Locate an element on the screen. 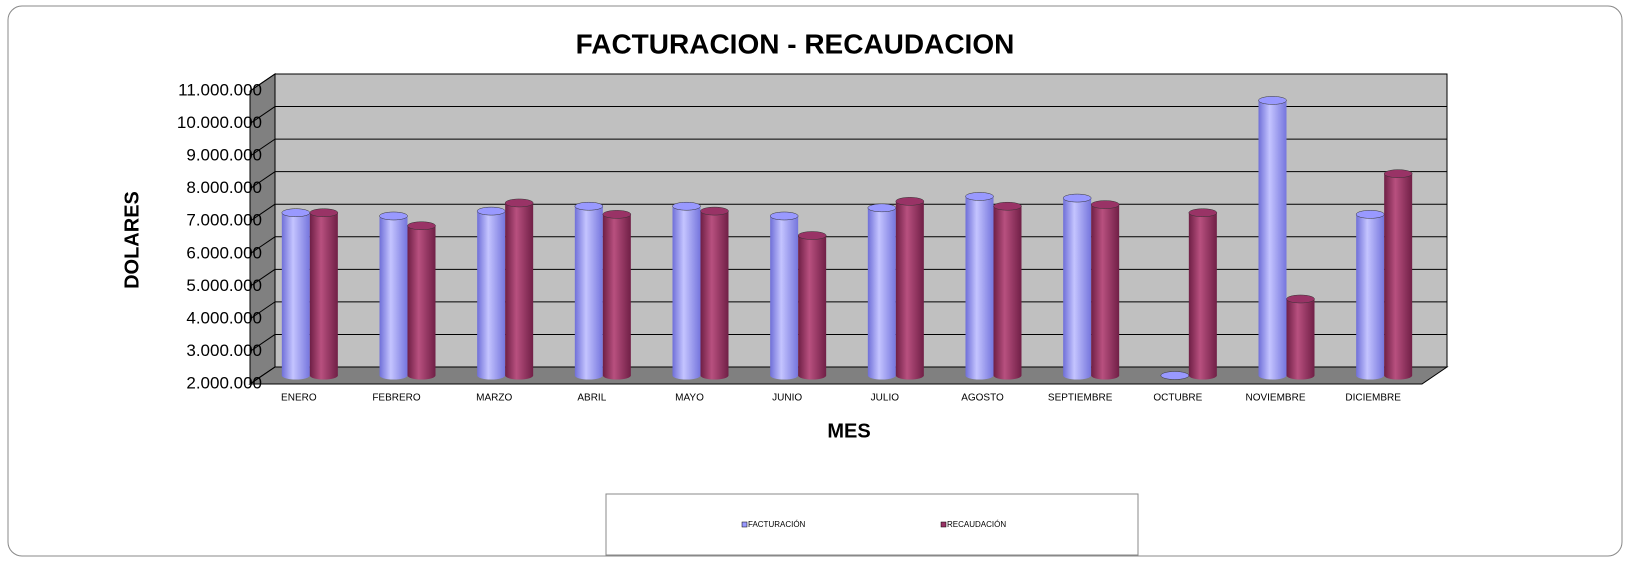 This screenshot has width=1630, height=578. x-axis-title: MES is located at coordinates (848, 431).